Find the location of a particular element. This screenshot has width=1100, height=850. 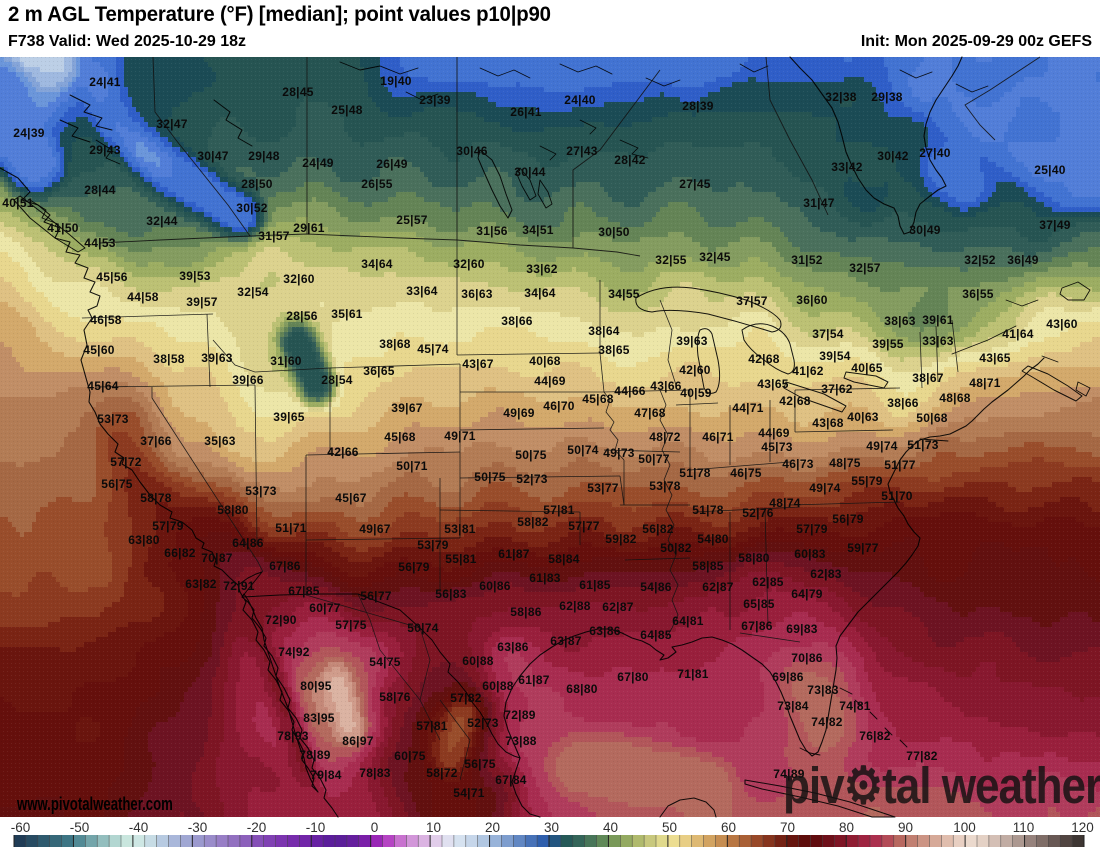

svg-text: 62|85 is located at coordinates (768, 582).